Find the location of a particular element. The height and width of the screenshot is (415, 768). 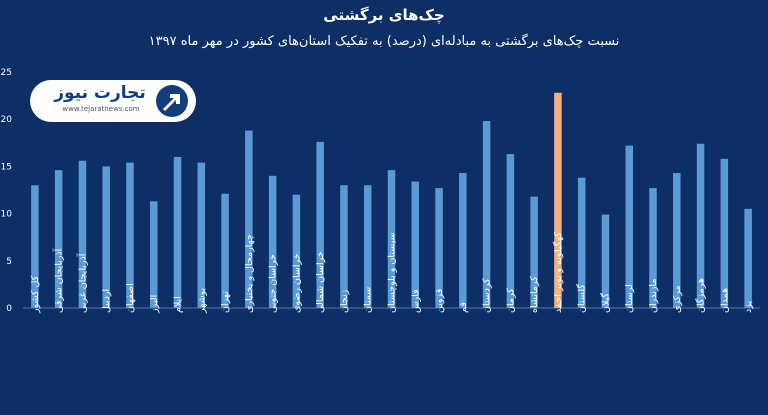

x-tick-label: یزد is located at coordinates (748, 307).